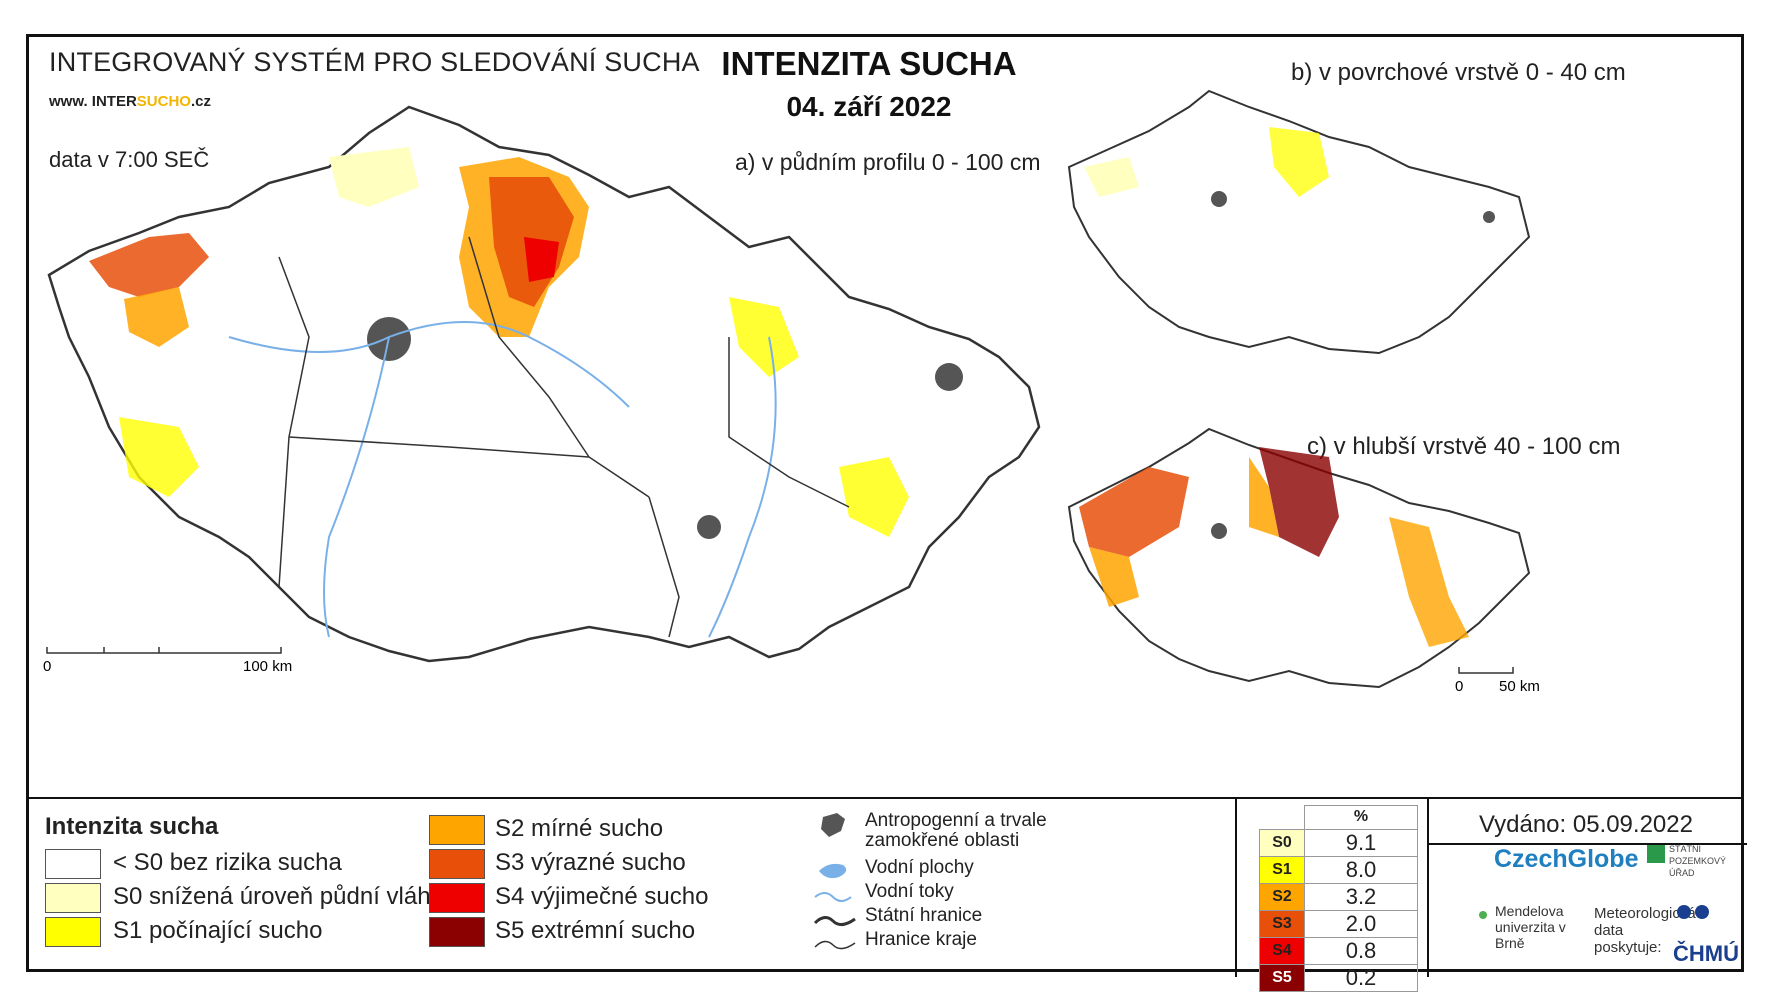  Describe the element at coordinates (1361, 896) in the screenshot. I see `pct-value-s2: 3.2` at that location.